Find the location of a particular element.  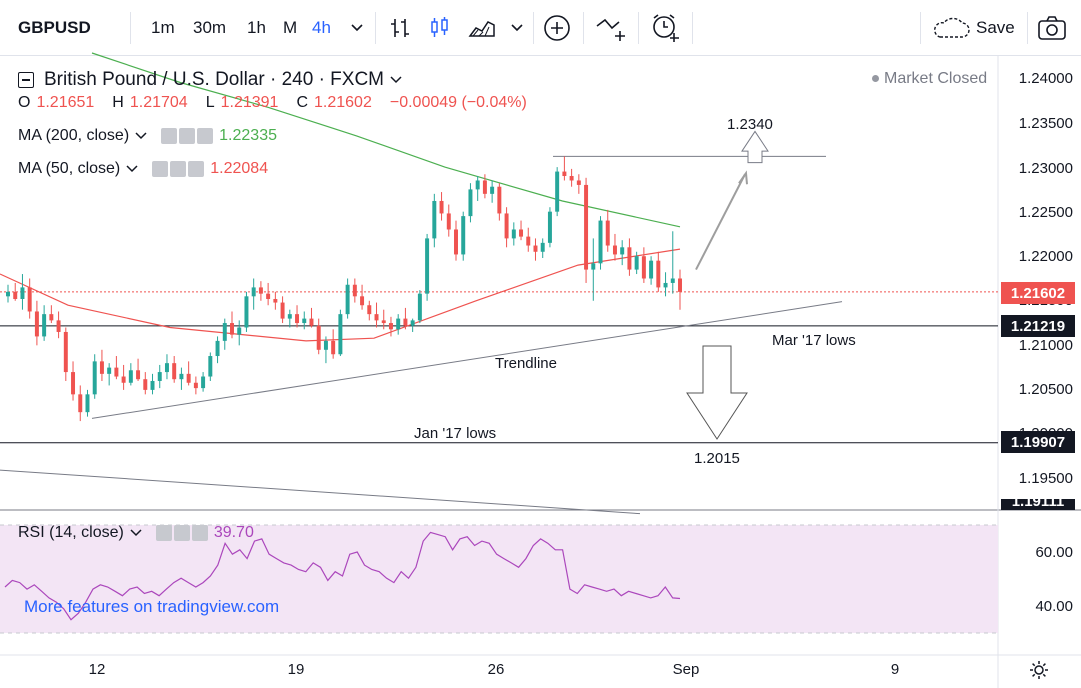

price-tick: 1.21000 is located at coordinates (1045, 345).